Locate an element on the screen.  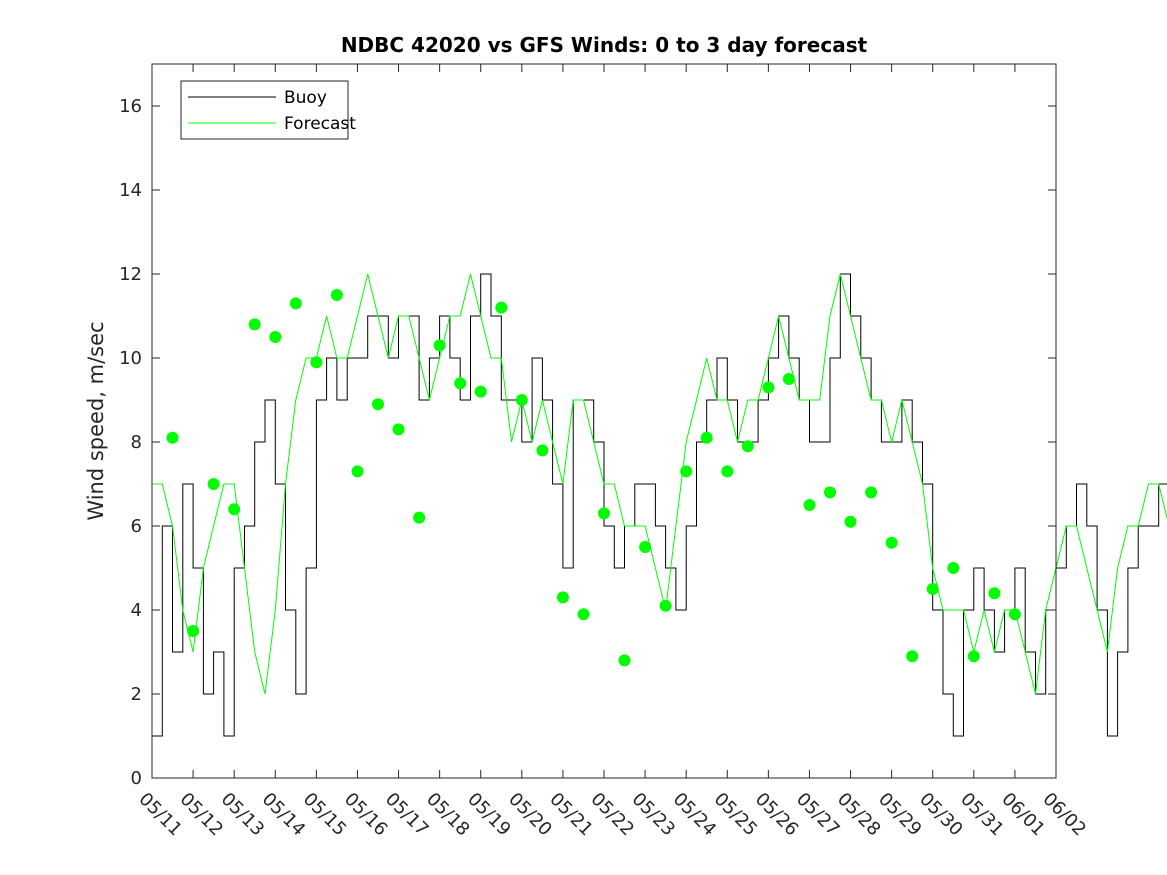
y-tick-label: 10 is located at coordinates (130, 358).